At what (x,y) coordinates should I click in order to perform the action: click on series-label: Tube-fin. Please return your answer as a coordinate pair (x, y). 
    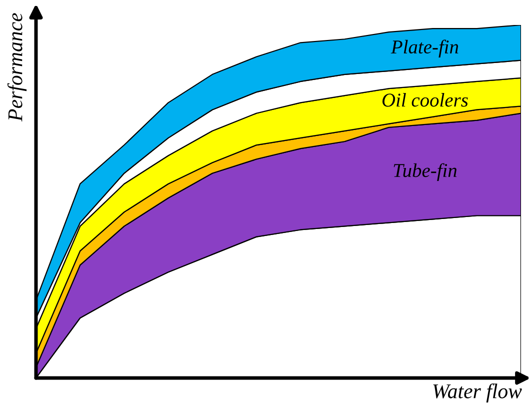
    Looking at the image, I should click on (425, 172).